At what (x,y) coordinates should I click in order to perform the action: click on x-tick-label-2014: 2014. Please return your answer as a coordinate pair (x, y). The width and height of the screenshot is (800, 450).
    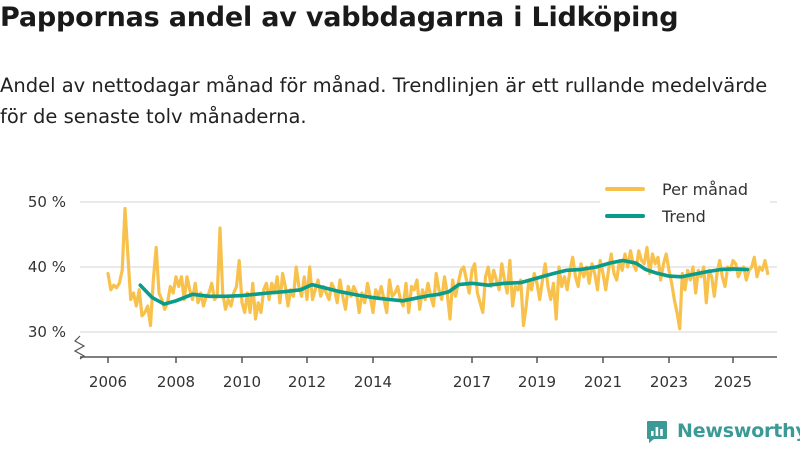
    Looking at the image, I should click on (373, 382).